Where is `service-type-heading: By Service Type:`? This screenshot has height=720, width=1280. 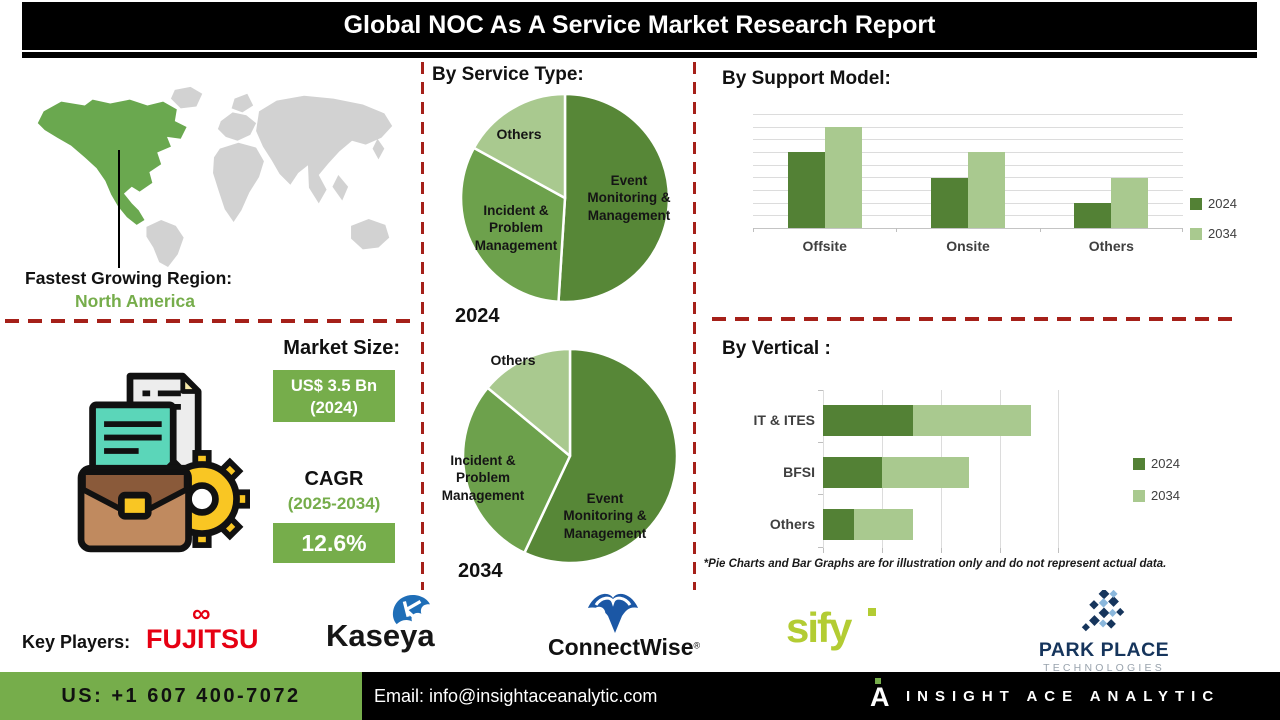 service-type-heading: By Service Type: is located at coordinates (508, 74).